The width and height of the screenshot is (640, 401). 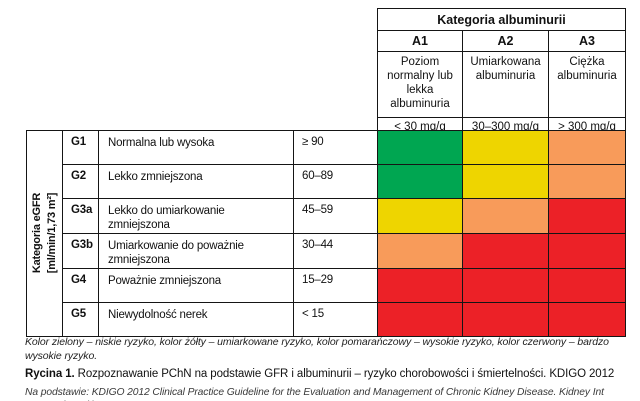 What do you see at coordinates (80, 216) in the screenshot?
I see `gfr-code: G3a` at bounding box center [80, 216].